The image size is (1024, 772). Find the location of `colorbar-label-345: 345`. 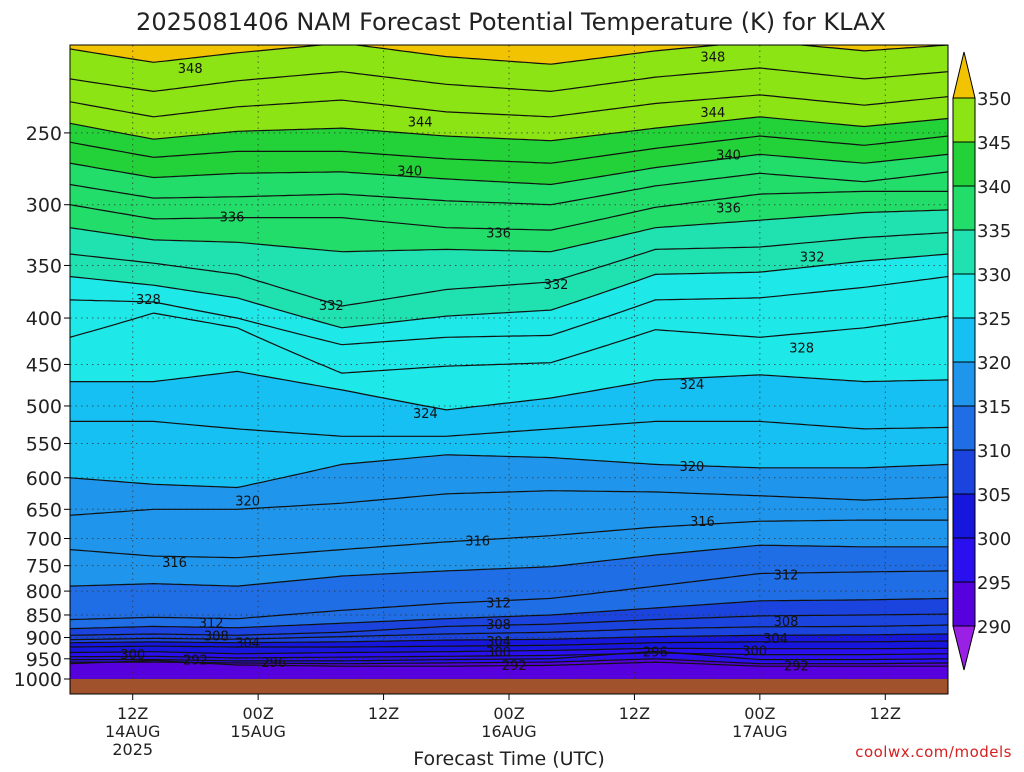

colorbar-label-345: 345 is located at coordinates (994, 143).